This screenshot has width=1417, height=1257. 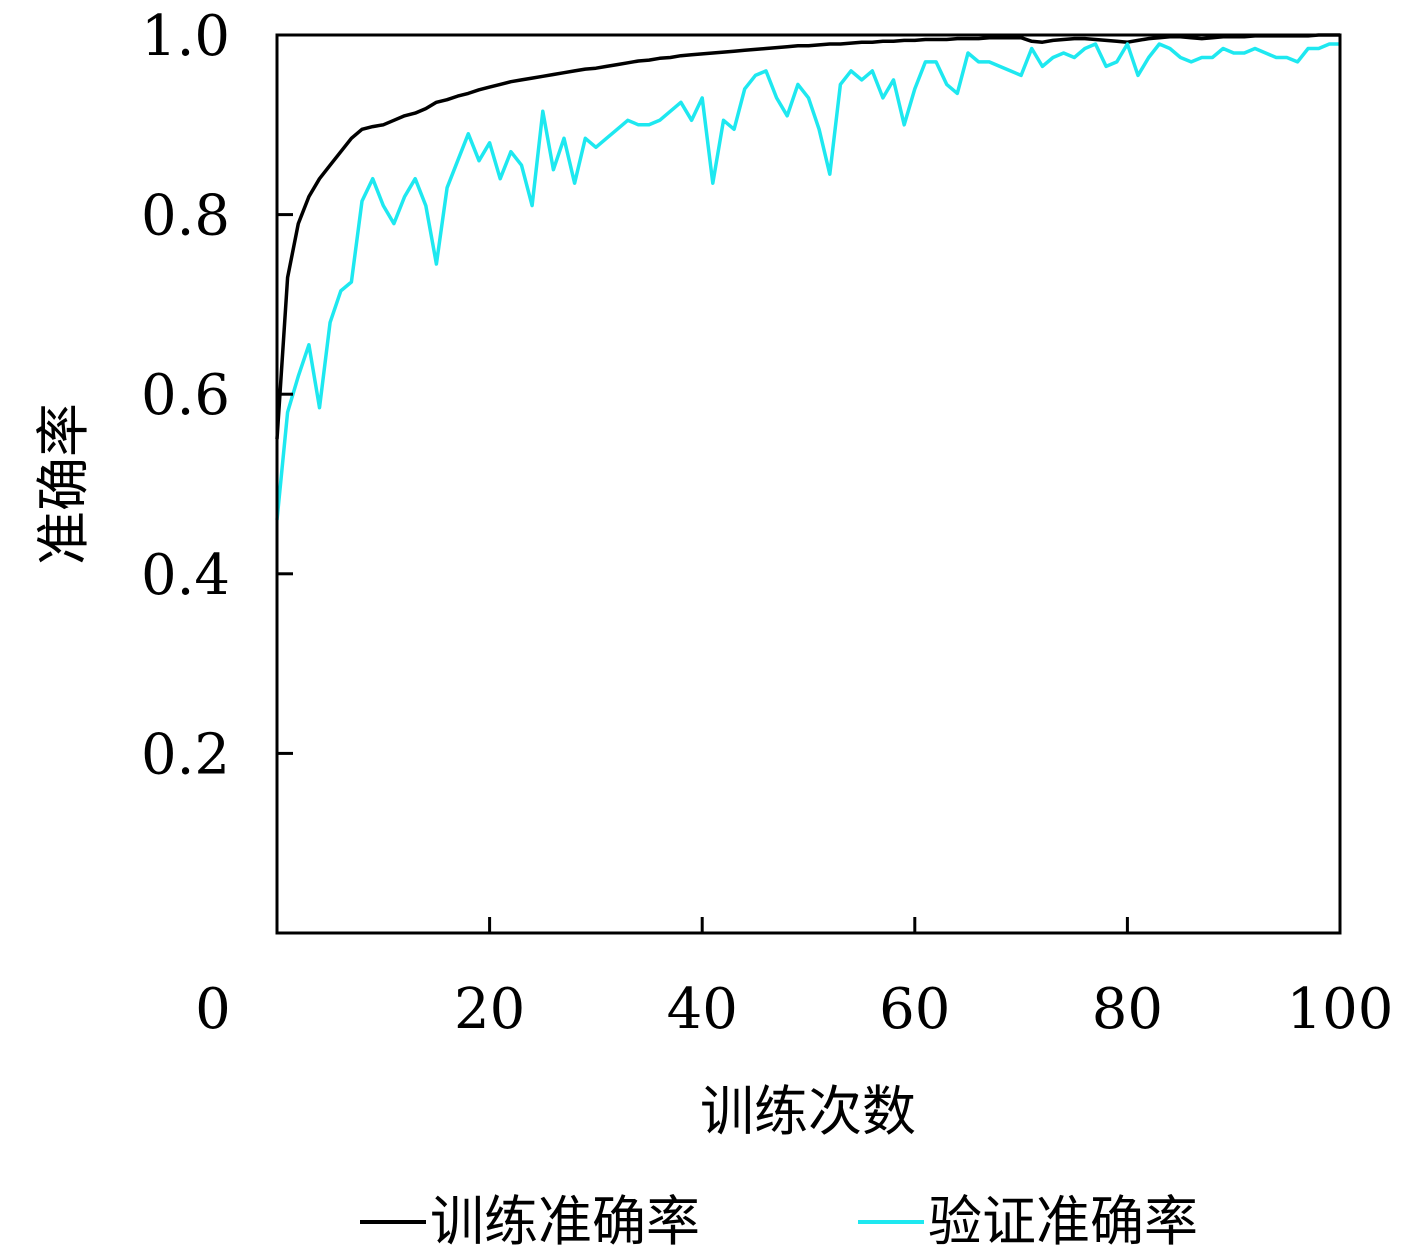 What do you see at coordinates (1127, 1009) in the screenshot?
I see `x-tick-label: 80` at bounding box center [1127, 1009].